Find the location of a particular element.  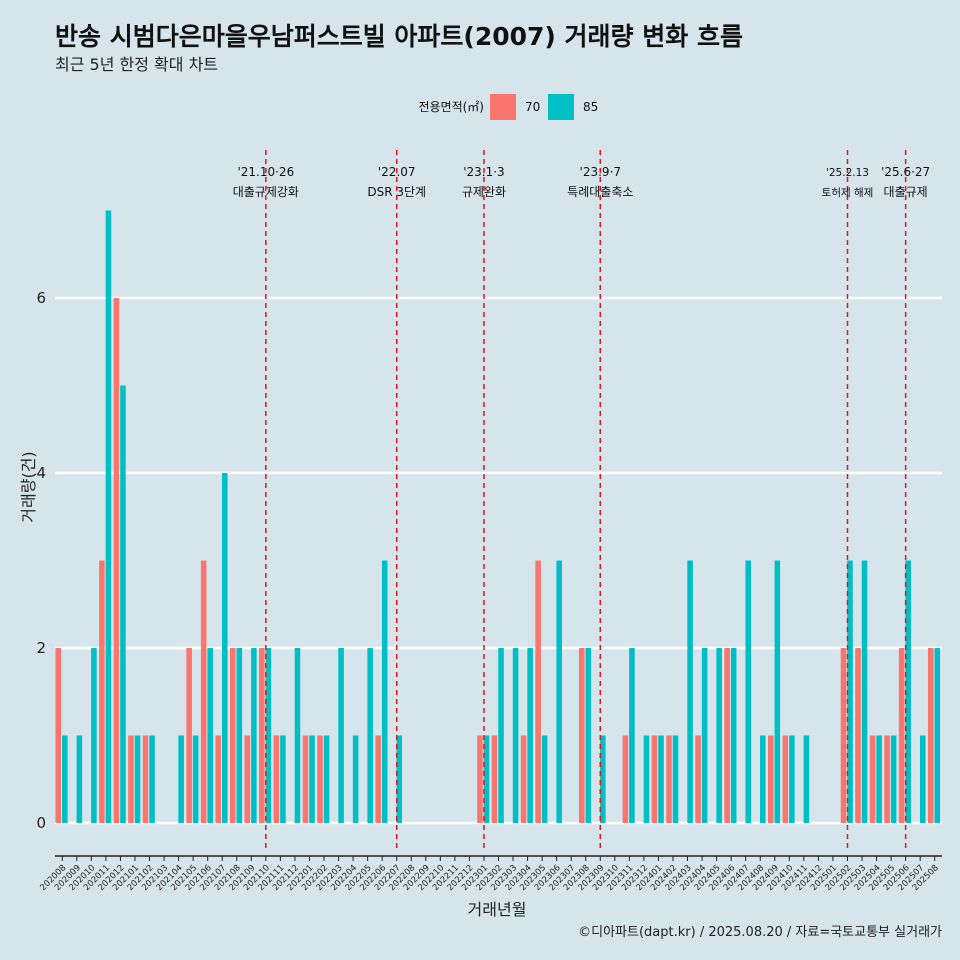

event-label: 대출규제 is located at coordinates (906, 192).